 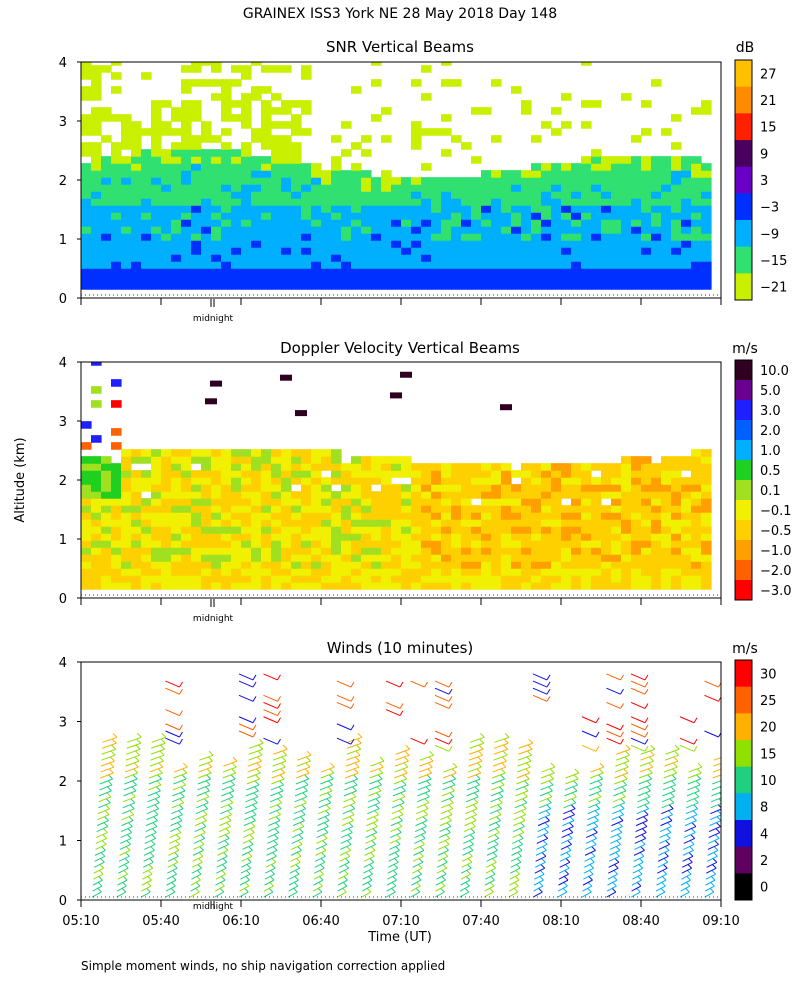 I want to click on colorbar-swatch, so click(x=743, y=834).